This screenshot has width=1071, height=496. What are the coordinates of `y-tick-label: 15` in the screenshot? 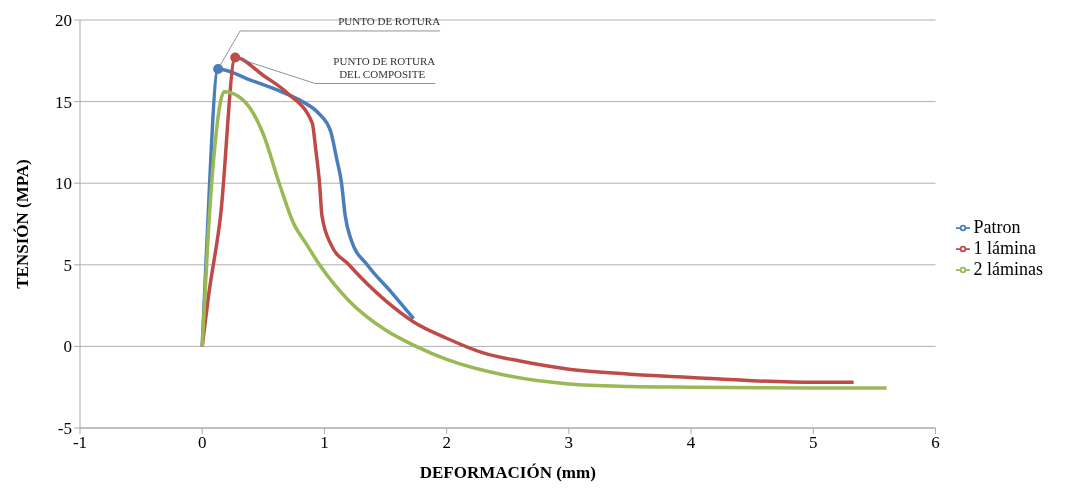 It's located at (63, 102).